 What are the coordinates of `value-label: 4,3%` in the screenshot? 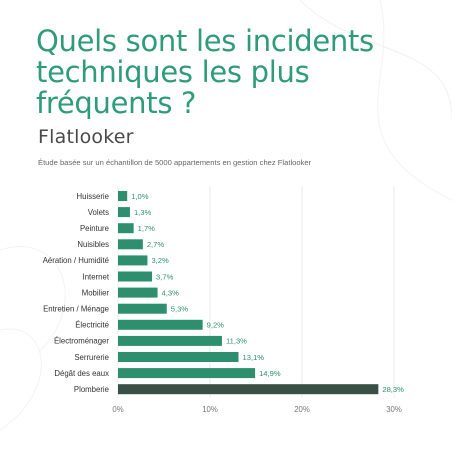 It's located at (171, 292).